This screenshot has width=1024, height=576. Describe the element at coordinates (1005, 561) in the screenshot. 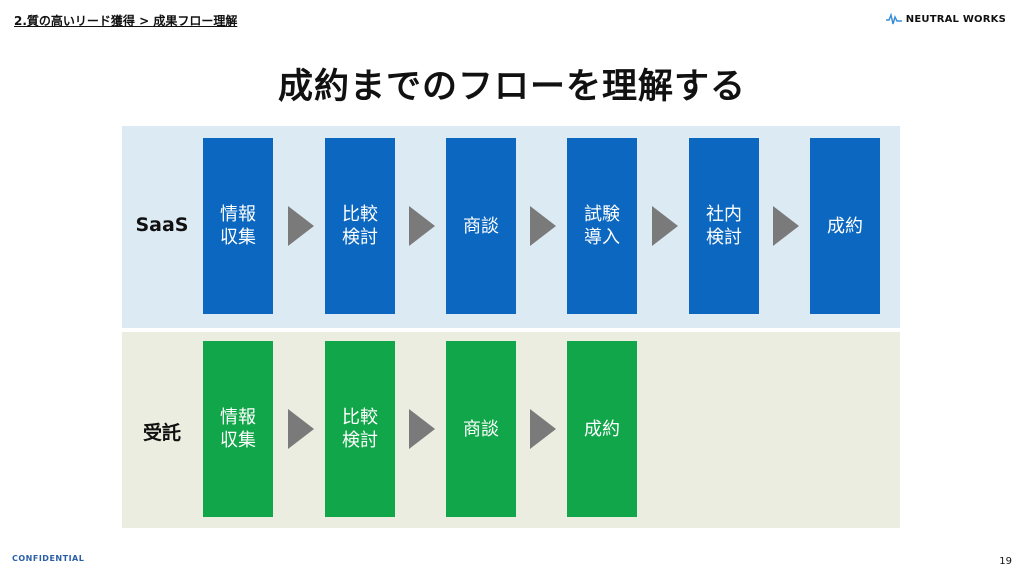

I see `page-number: 19` at that location.